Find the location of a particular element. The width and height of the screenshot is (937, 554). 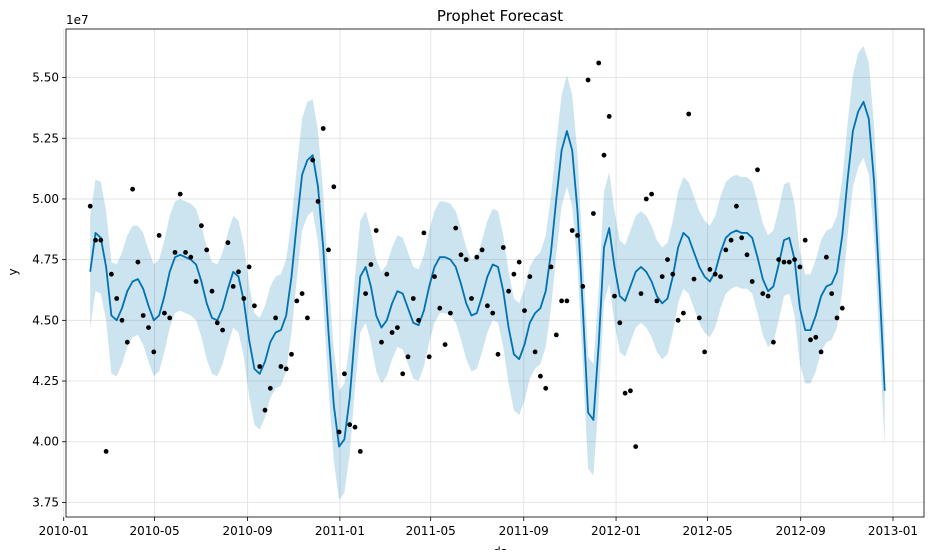

y-tick-label: 5.50 is located at coordinates (45, 78).